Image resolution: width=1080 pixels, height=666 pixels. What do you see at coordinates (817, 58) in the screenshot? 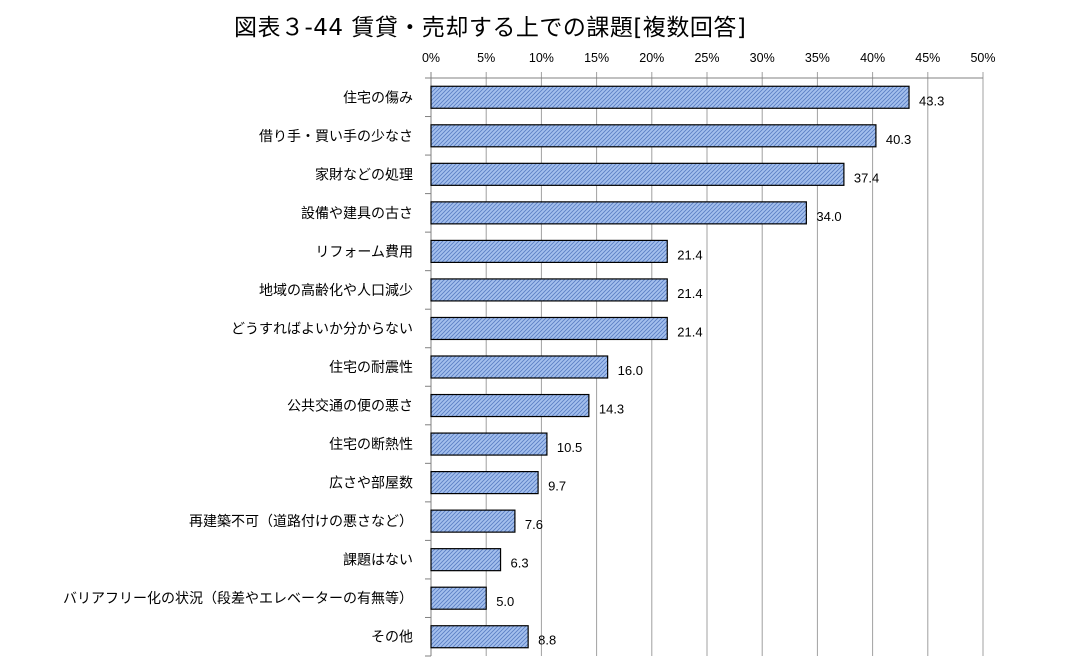
I see `x-tick-label: 35%` at bounding box center [817, 58].